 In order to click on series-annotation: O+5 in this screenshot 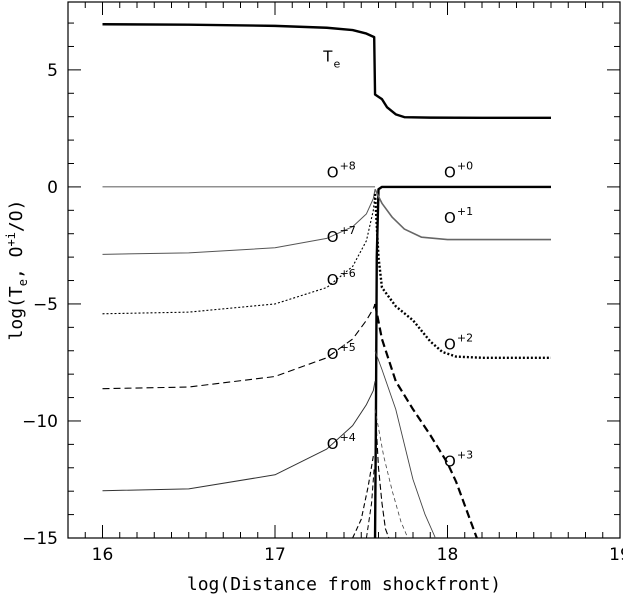, I will do `click(341, 352)`.